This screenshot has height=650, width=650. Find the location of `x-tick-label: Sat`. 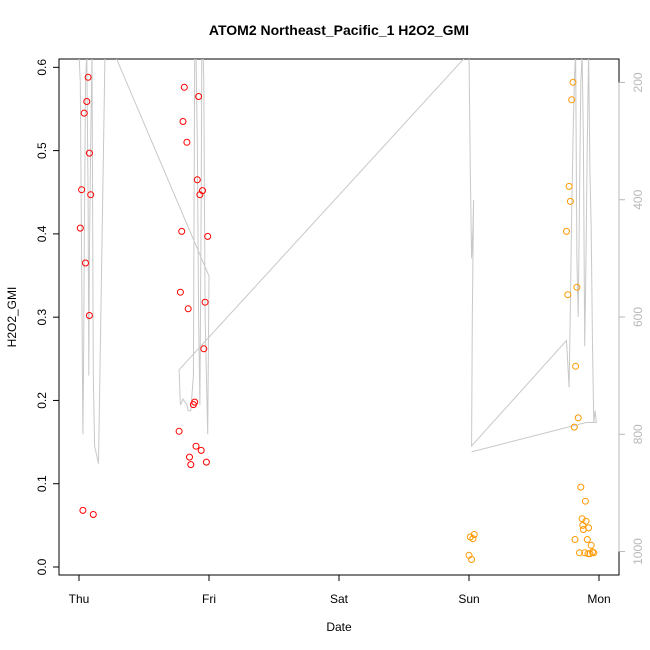

x-tick-label: Sat is located at coordinates (339, 599).